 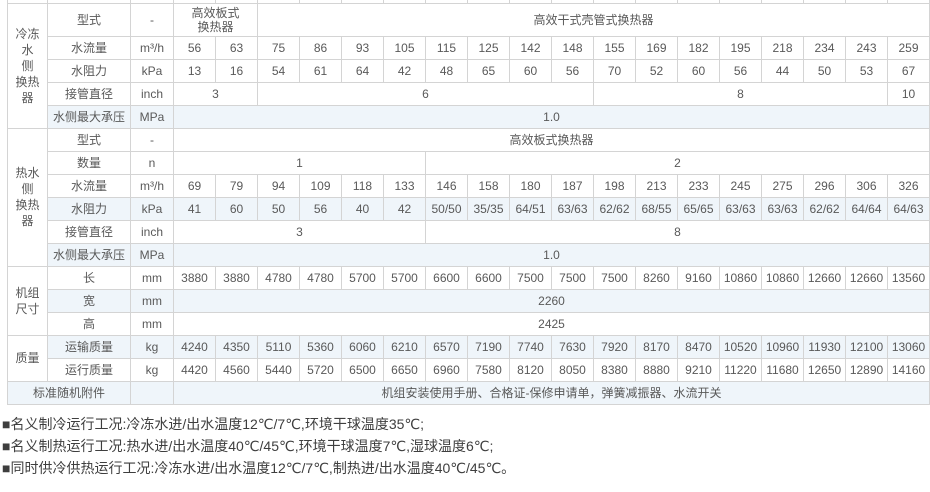 What do you see at coordinates (27, 358) in the screenshot?
I see `section-label-weight: 质量` at bounding box center [27, 358].